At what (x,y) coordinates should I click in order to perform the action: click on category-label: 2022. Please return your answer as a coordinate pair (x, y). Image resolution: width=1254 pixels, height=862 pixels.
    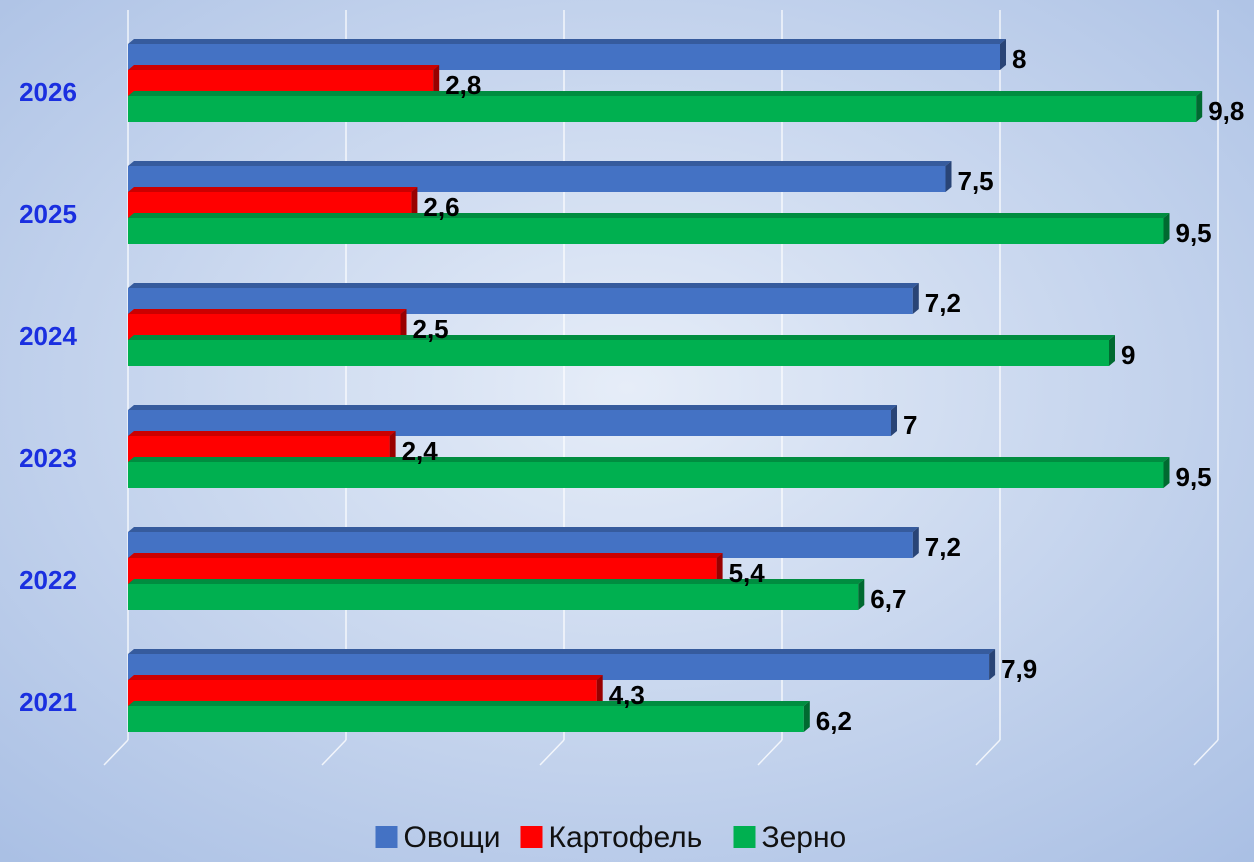
    Looking at the image, I should click on (48, 580).